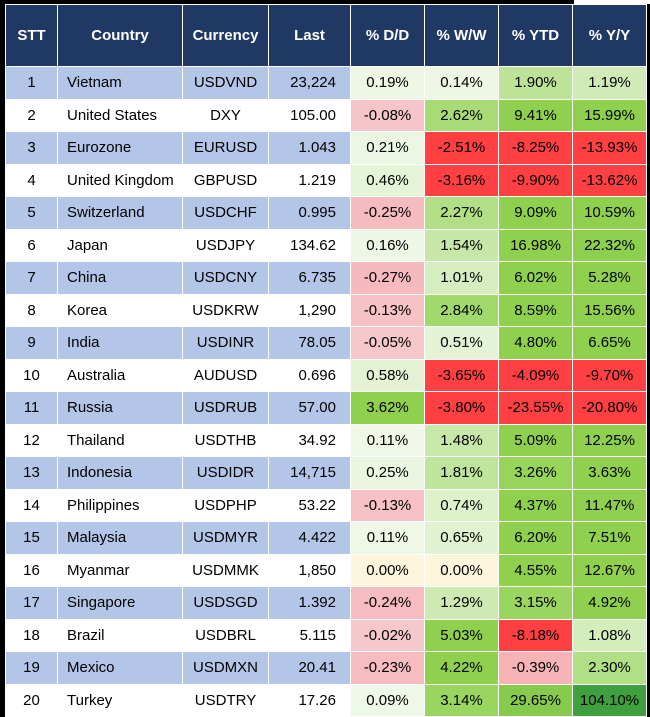 This screenshot has height=717, width=650. What do you see at coordinates (309, 505) in the screenshot?
I see `cell-last: 53.22` at bounding box center [309, 505].